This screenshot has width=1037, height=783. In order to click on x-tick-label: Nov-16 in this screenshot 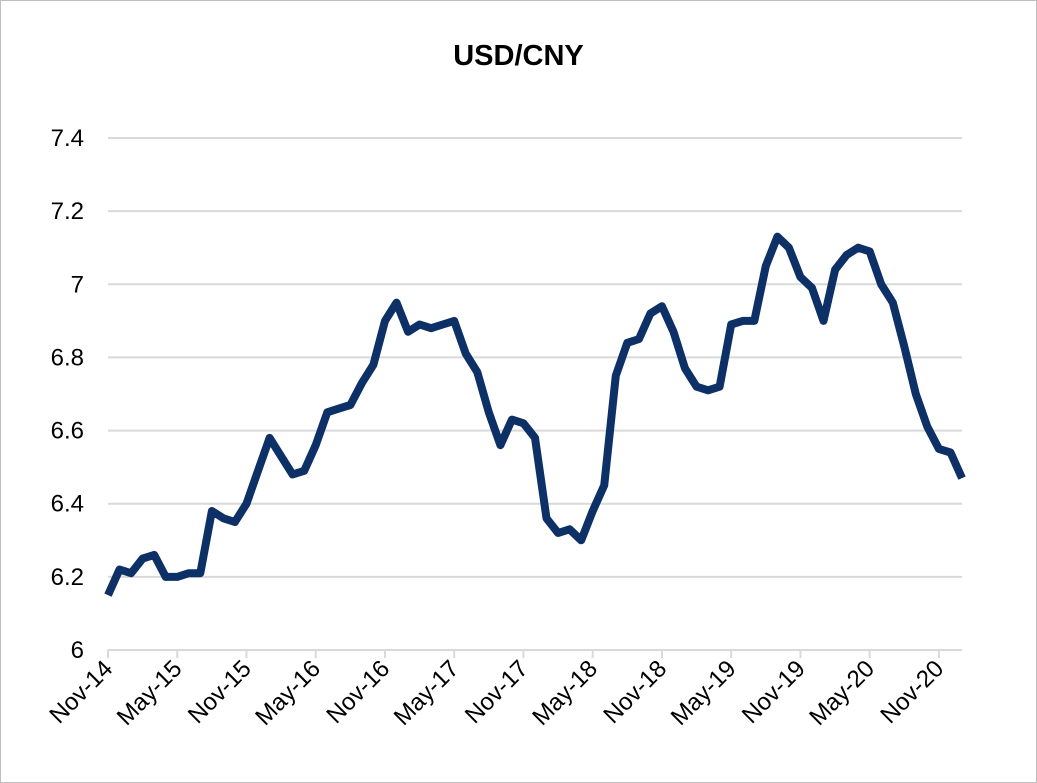, I will do `click(358, 692)`.